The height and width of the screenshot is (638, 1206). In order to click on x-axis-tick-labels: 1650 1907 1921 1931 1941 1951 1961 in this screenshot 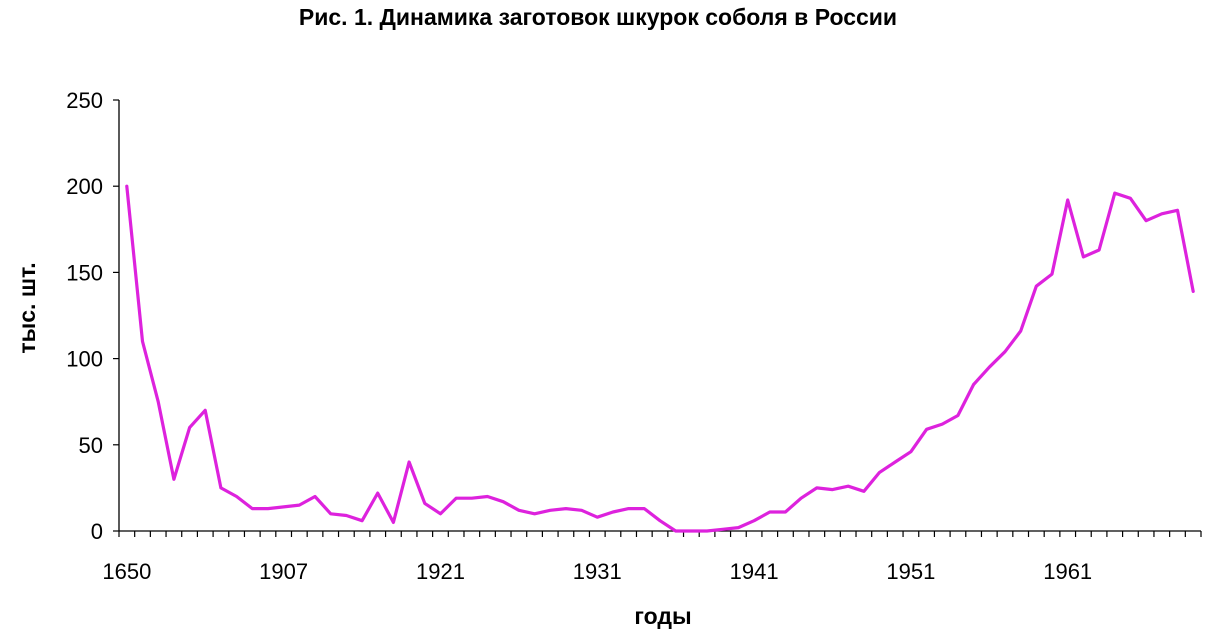, I will do `click(597, 571)`.